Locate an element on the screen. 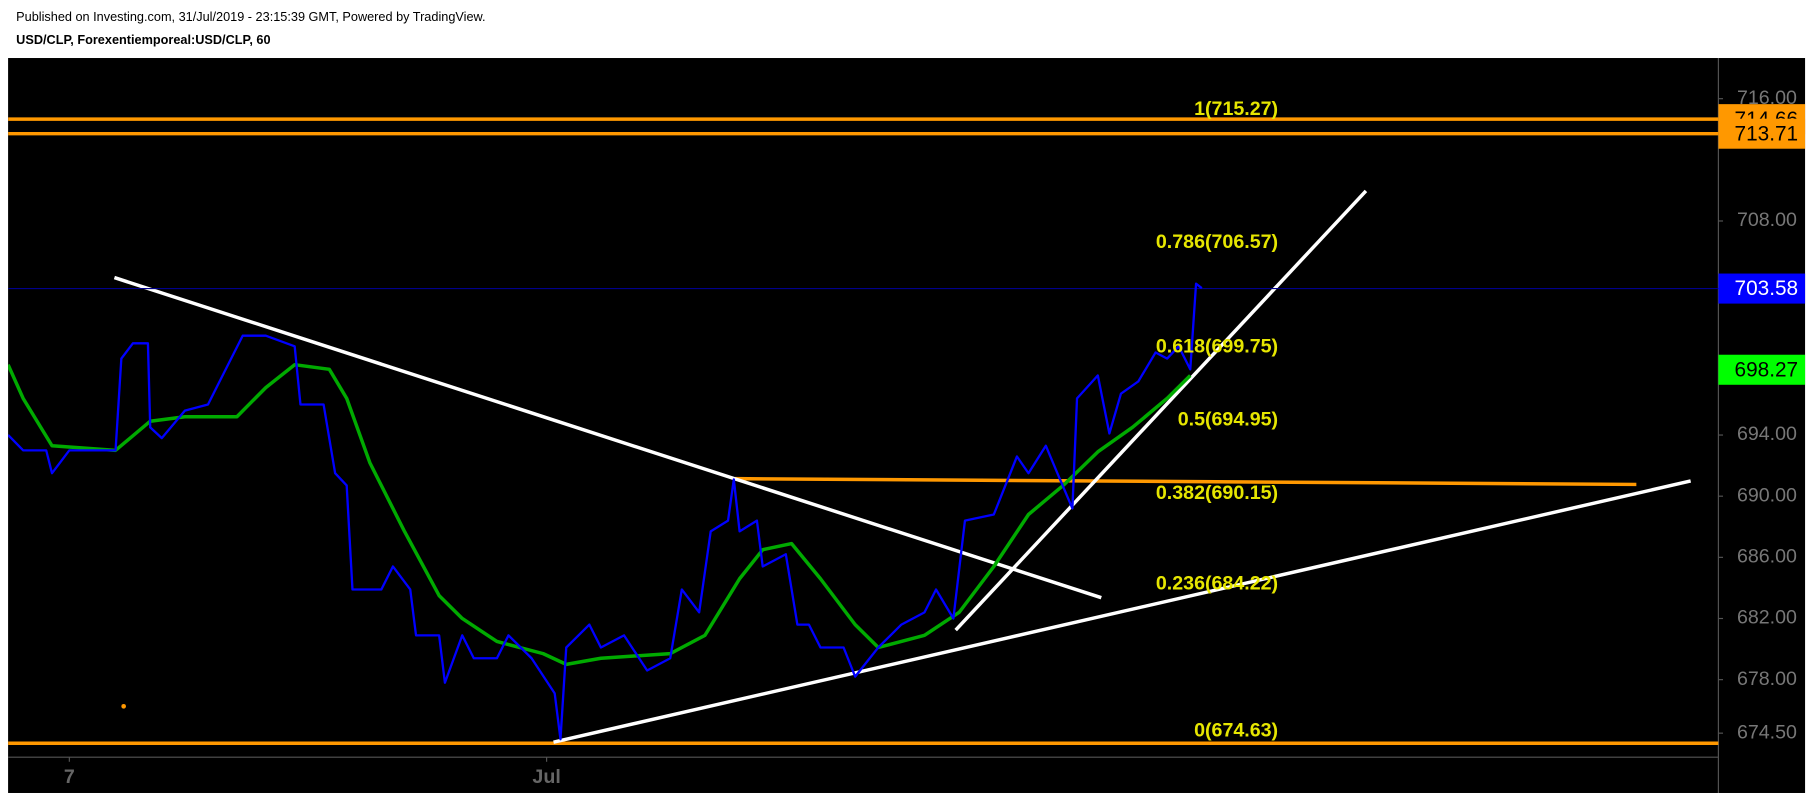 The image size is (1812, 799). fib-level-label: 1(715.27) is located at coordinates (1236, 109).